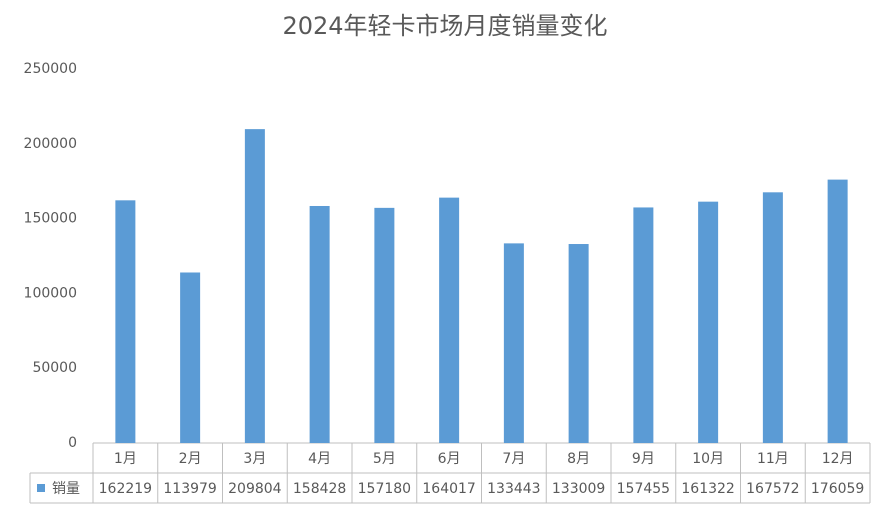 This screenshot has width=886, height=510. Describe the element at coordinates (125, 489) in the screenshot. I see `table-value: 162219` at that location.